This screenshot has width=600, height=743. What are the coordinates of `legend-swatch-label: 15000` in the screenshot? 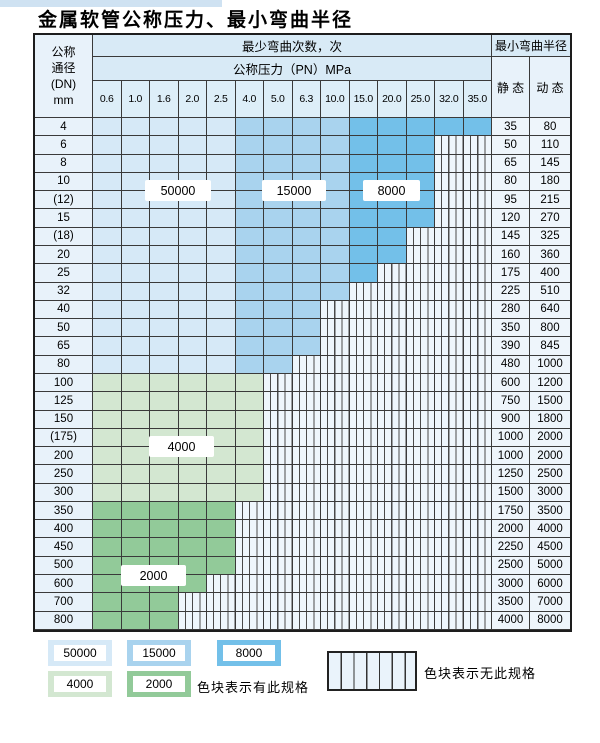 It's located at (159, 653).